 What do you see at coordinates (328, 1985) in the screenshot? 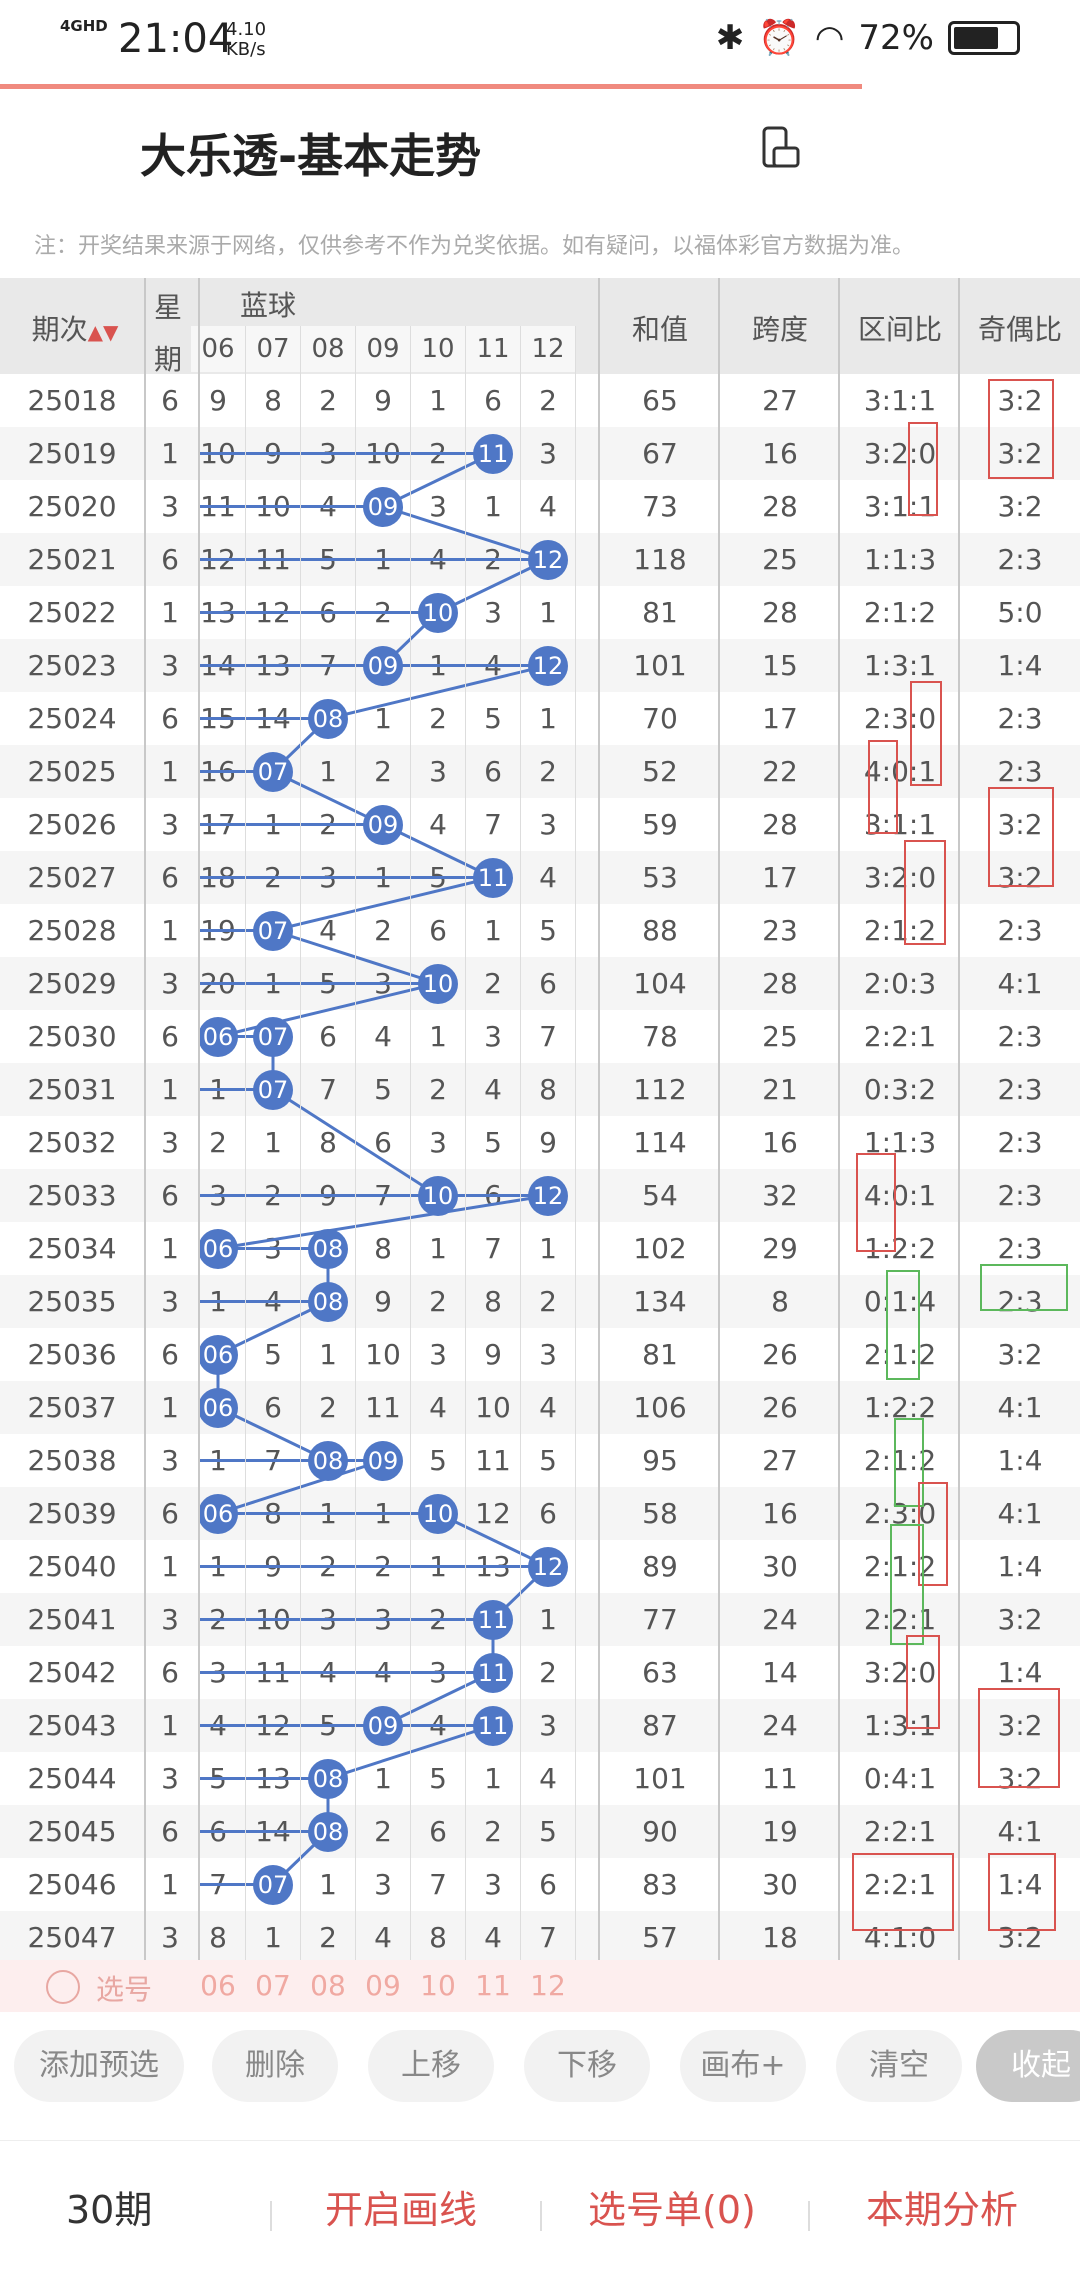
I see `select-col-08: 08` at bounding box center [328, 1985].